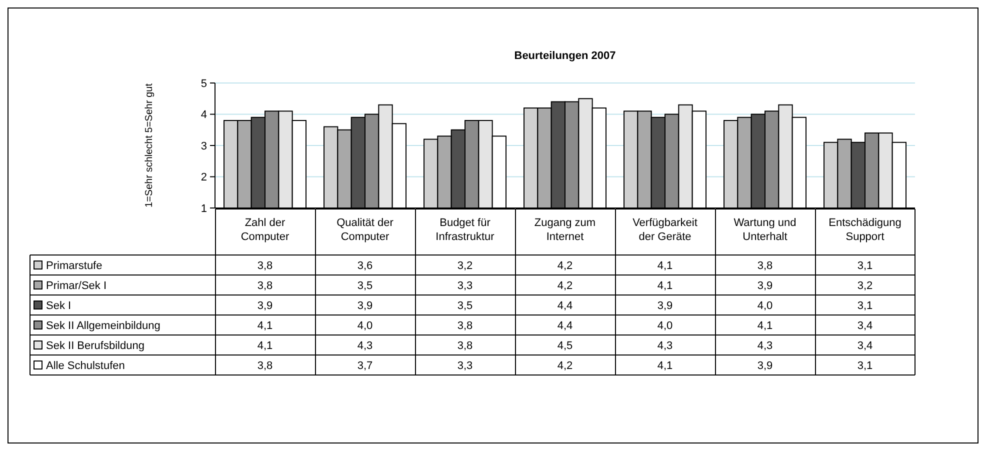 This screenshot has width=986, height=453. I want to click on x-tick-label: Entschädigung Support, so click(865, 230).